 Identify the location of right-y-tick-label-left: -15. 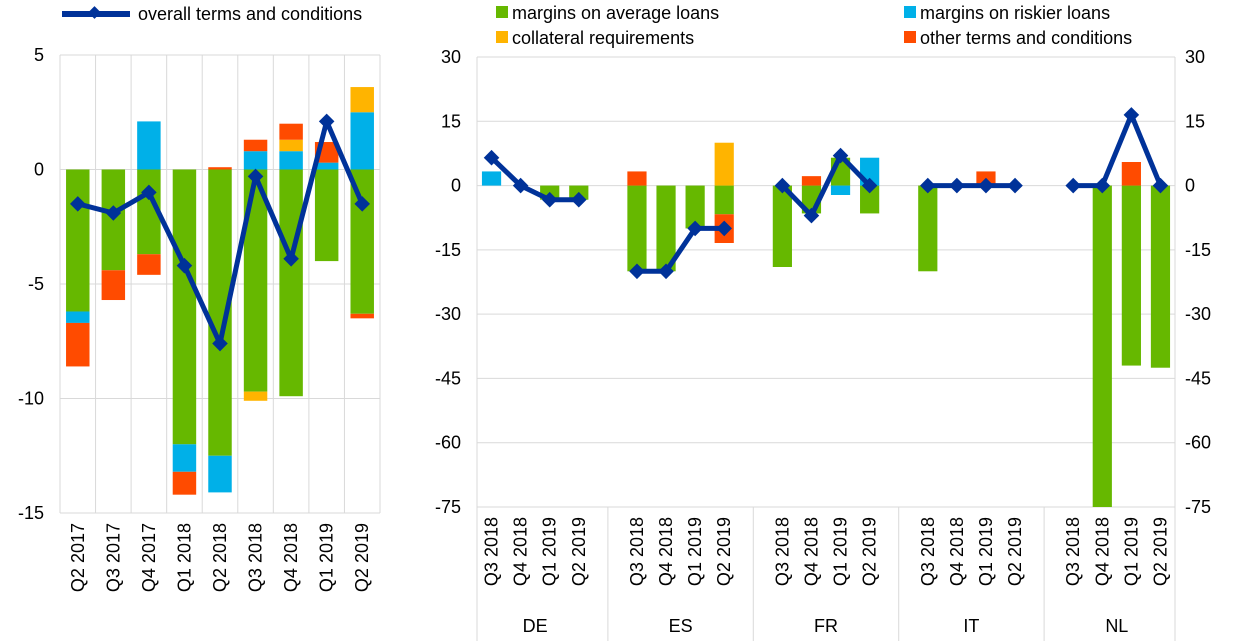
(448, 250).